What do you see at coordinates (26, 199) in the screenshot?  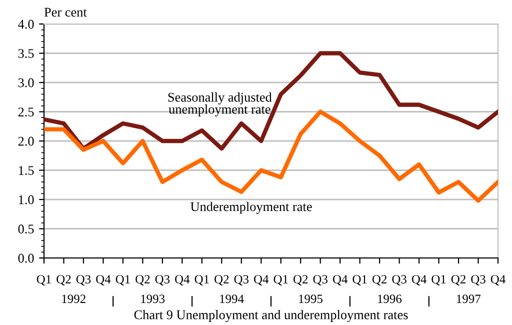 I see `y-tick-label: 1.0` at bounding box center [26, 199].